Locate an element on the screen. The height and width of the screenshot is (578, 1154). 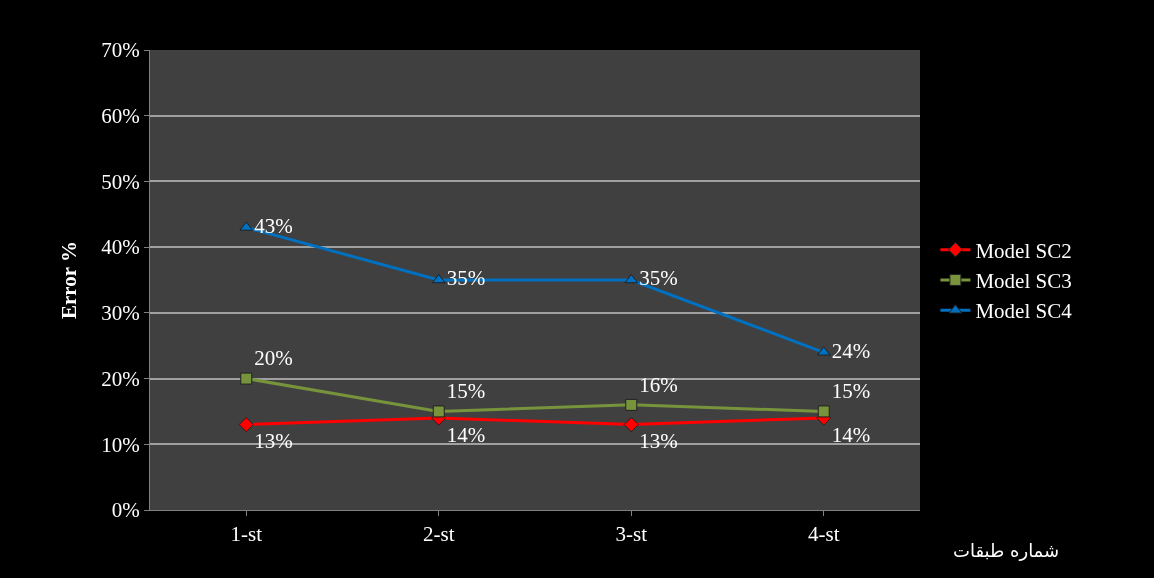
y-tick-label: 20% is located at coordinates (120, 378).